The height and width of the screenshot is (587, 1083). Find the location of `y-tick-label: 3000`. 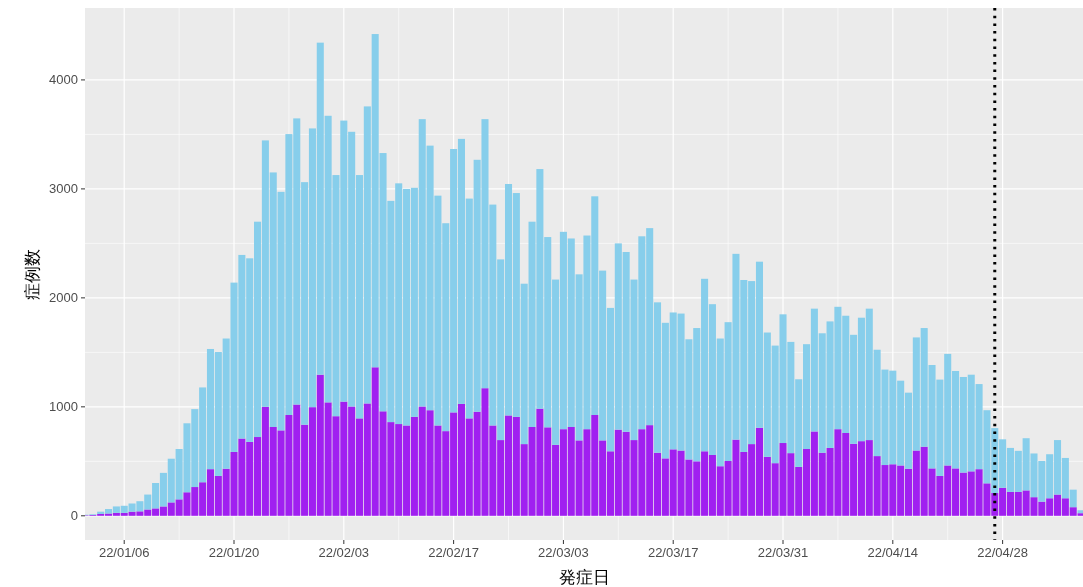

y-tick-label: 3000 is located at coordinates (63, 189).